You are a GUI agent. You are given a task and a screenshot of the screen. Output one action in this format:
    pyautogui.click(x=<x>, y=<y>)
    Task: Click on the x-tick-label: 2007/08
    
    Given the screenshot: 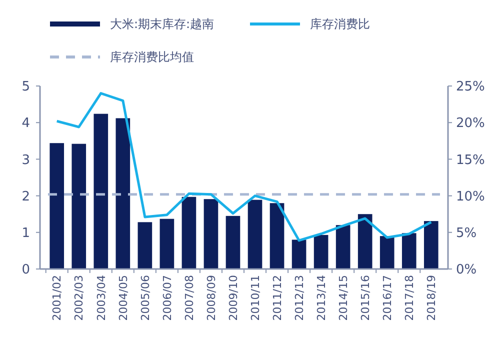 What is the action you would take?
    pyautogui.click(x=189, y=298)
    